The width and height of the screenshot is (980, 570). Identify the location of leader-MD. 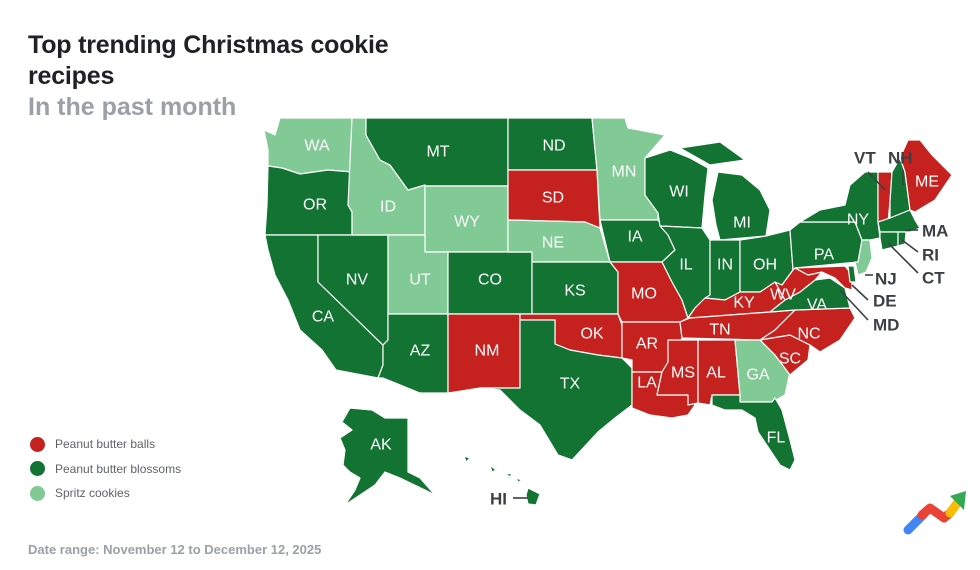
(854, 305).